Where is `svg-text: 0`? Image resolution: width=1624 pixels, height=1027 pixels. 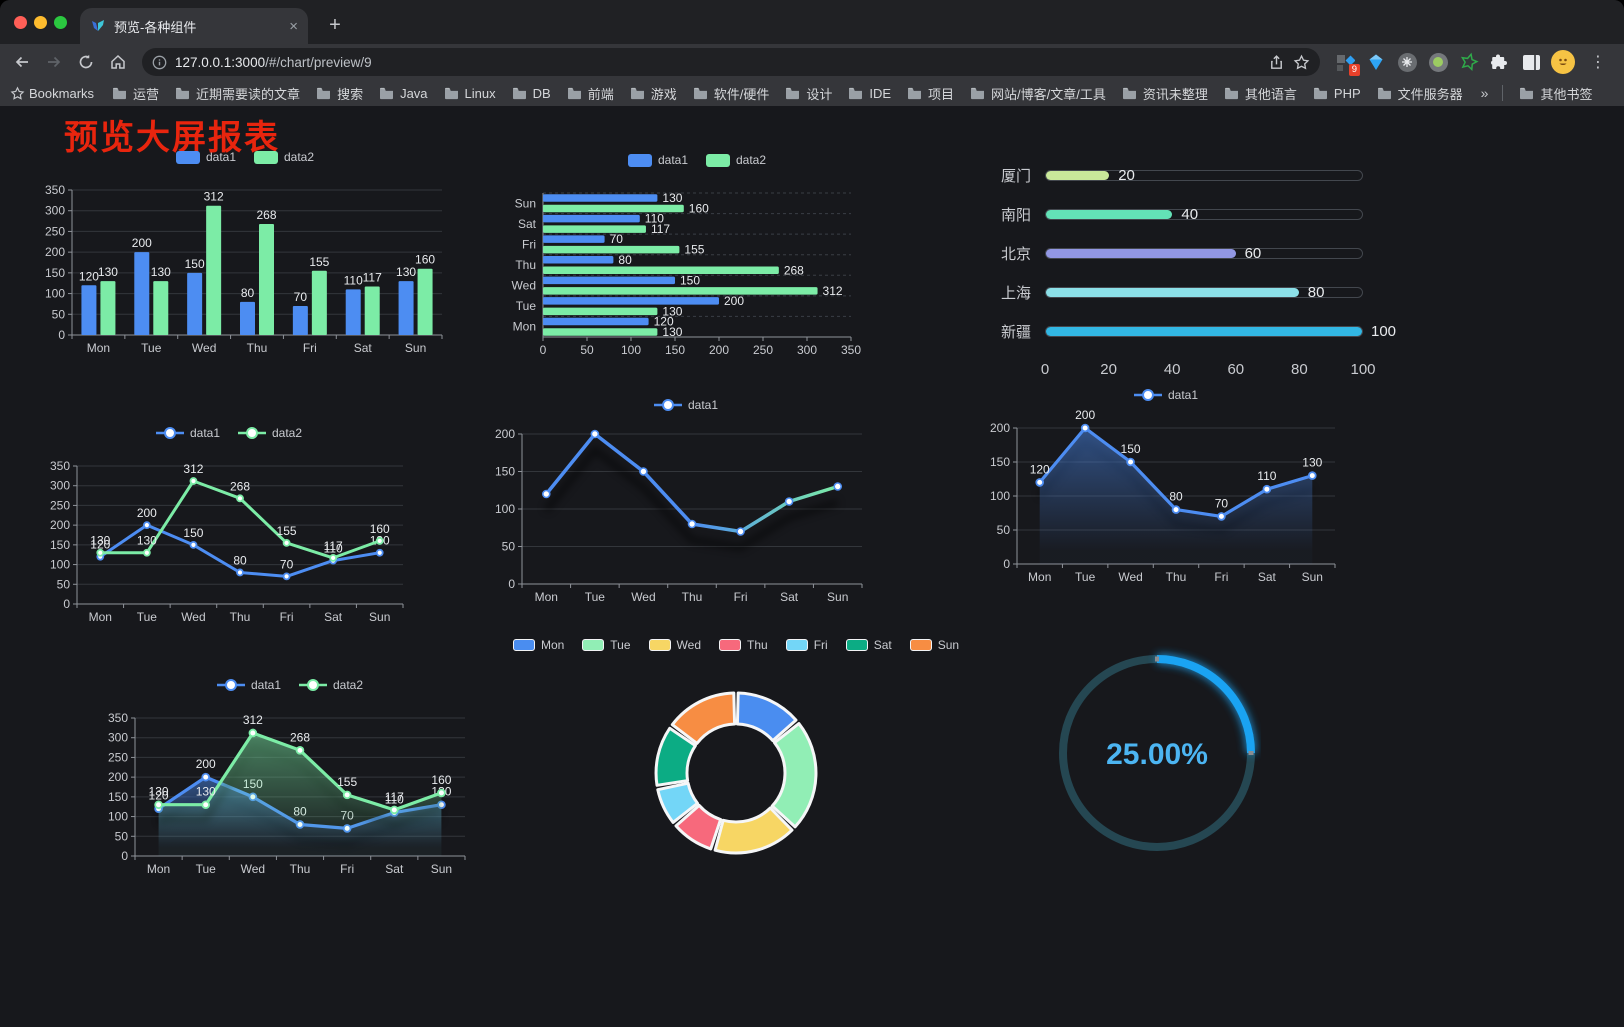 svg-text: 0 is located at coordinates (511, 584).